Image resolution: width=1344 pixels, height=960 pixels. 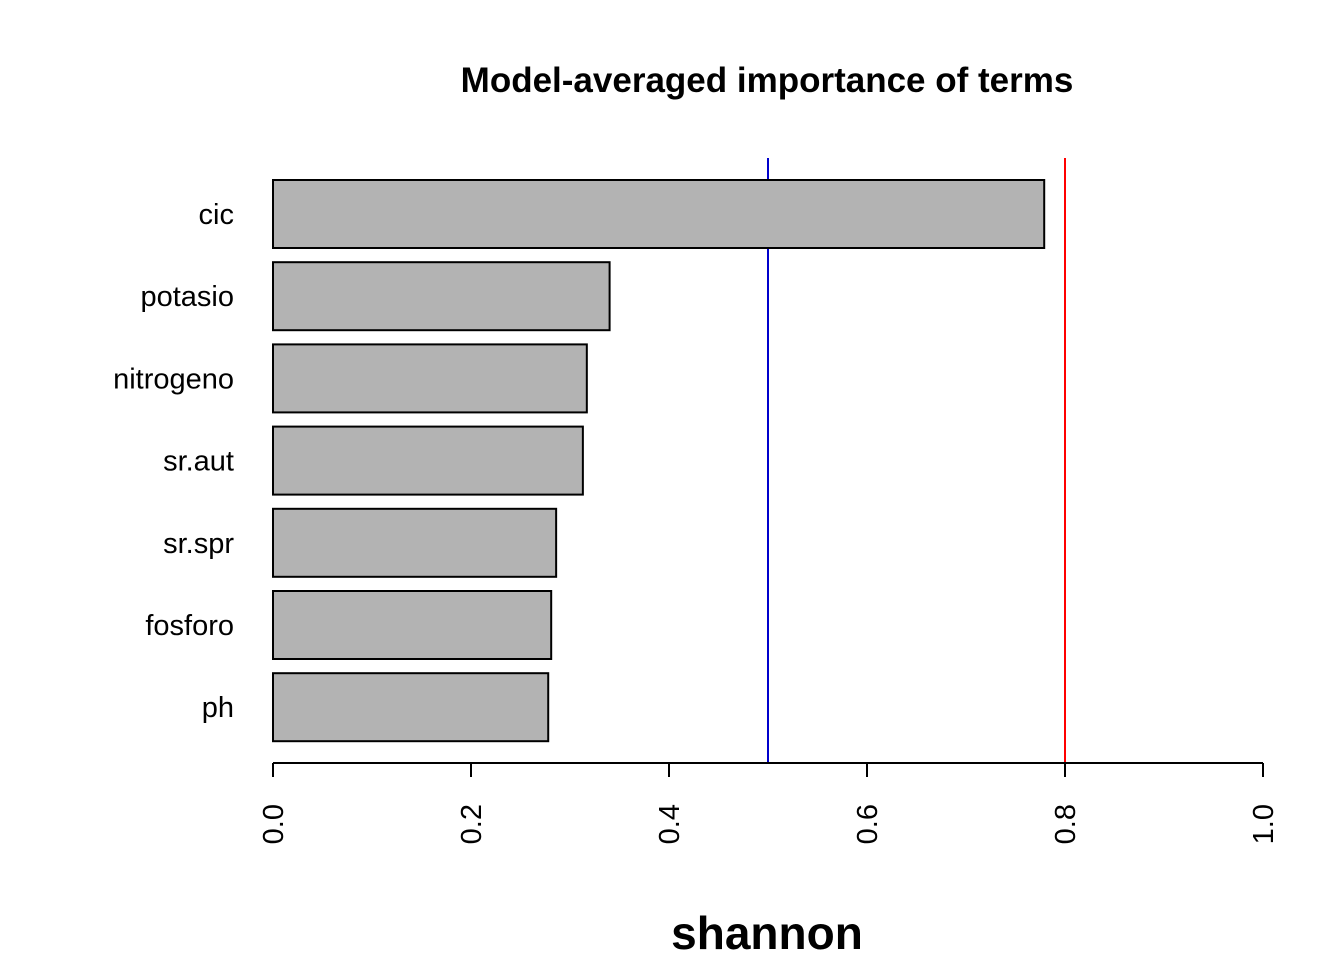 I want to click on bar-ph, so click(x=411, y=707).